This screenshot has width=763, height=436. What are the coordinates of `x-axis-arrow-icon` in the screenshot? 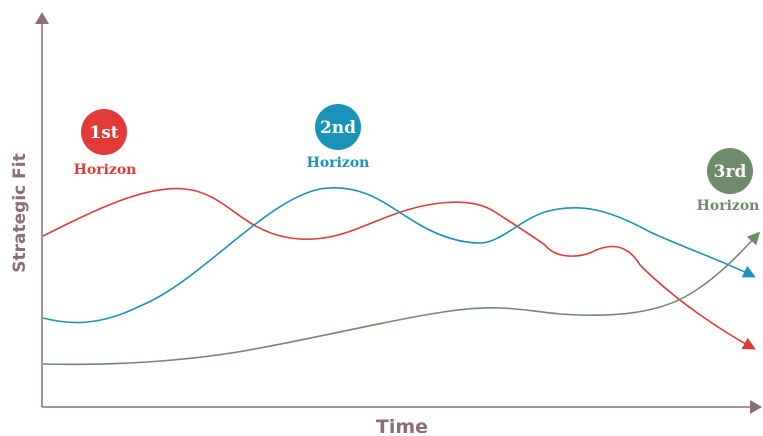 It's located at (756, 407).